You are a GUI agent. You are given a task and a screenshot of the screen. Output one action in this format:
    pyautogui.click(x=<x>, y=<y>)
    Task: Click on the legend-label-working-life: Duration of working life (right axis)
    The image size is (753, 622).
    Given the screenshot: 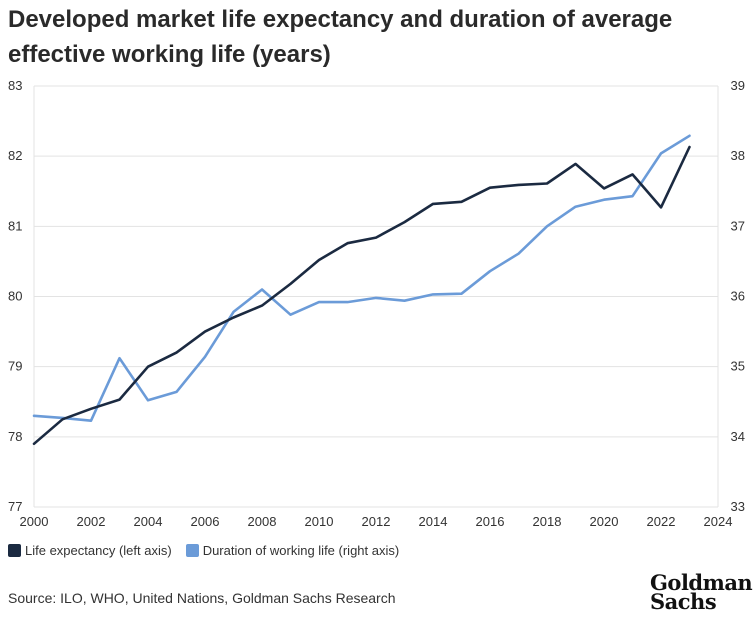 What is the action you would take?
    pyautogui.click(x=301, y=550)
    